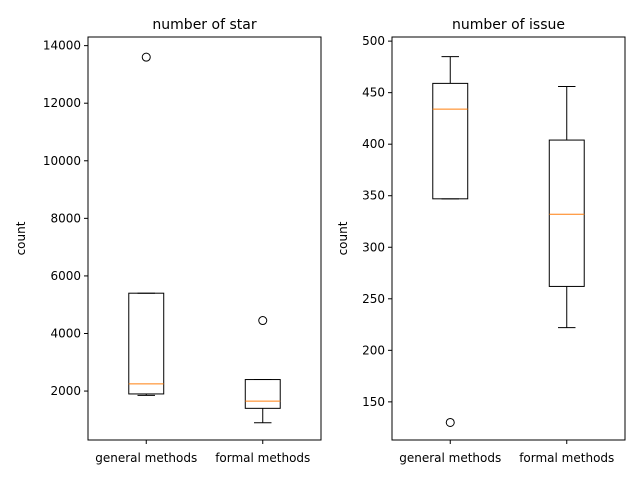 The height and width of the screenshot is (484, 640). I want to click on y-tick-label: 8000, so click(65, 218).